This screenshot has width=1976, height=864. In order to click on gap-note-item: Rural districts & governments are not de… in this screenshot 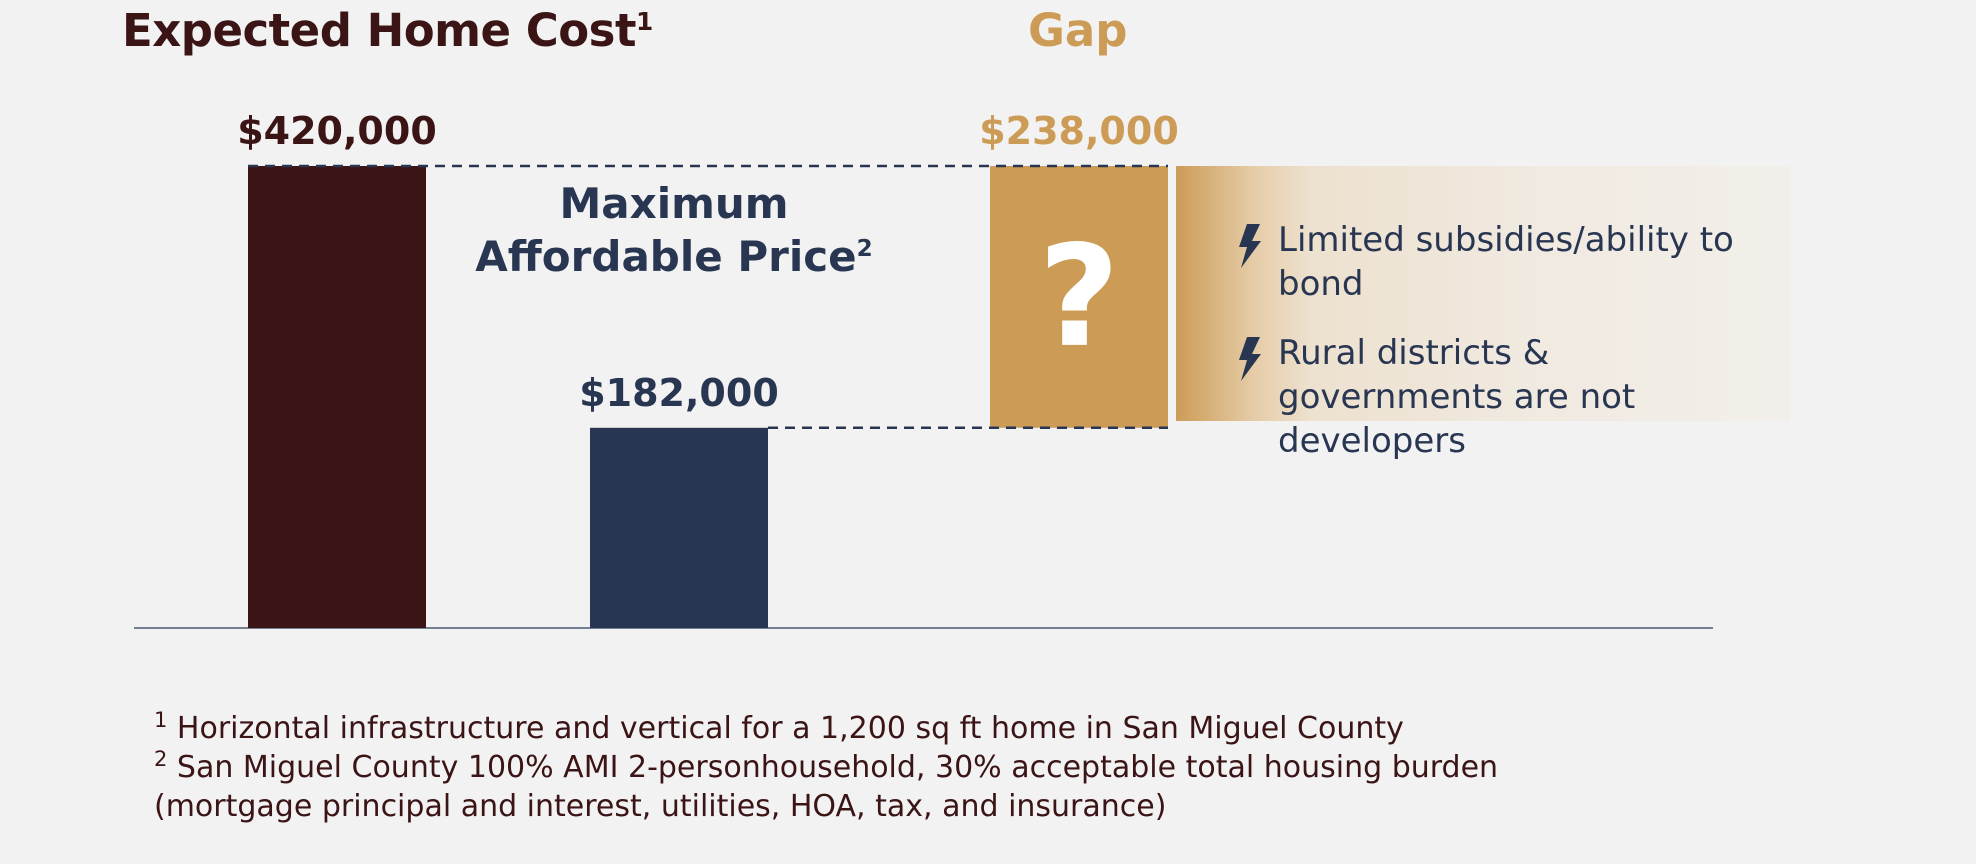, I will do `click(1508, 397)`.